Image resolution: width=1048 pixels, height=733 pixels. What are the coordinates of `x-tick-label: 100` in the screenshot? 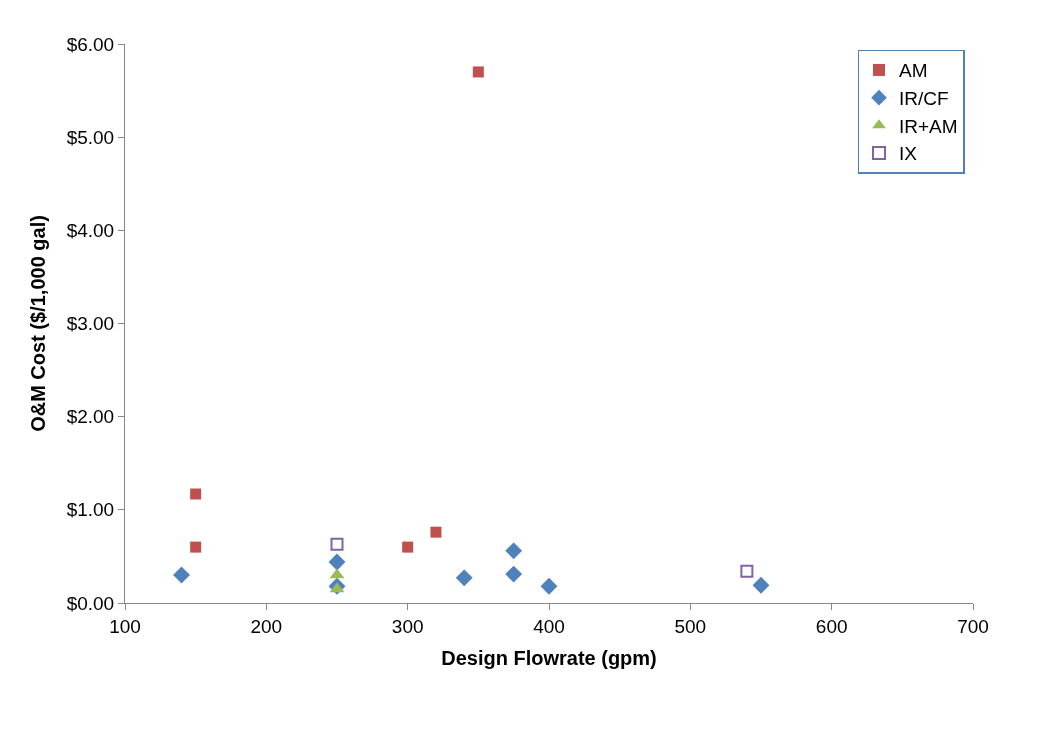 It's located at (125, 626).